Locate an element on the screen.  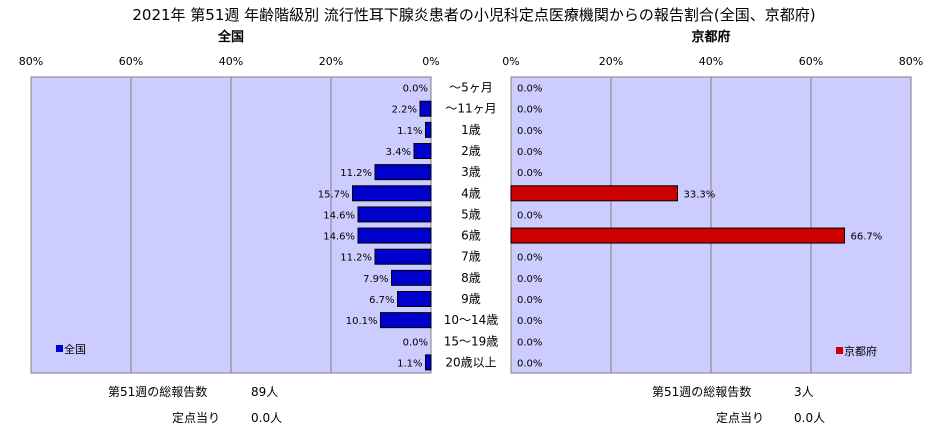
data-label-kyoto: 66.7% is located at coordinates (867, 237).